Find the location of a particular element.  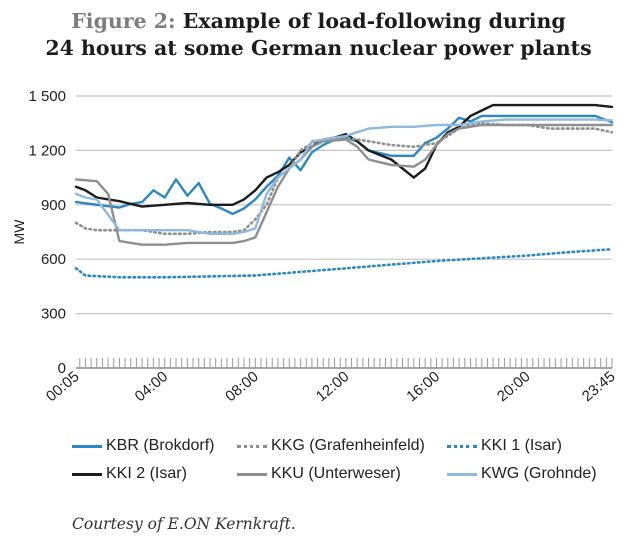

x-tick-label-5: 20:00 is located at coordinates (514, 386).